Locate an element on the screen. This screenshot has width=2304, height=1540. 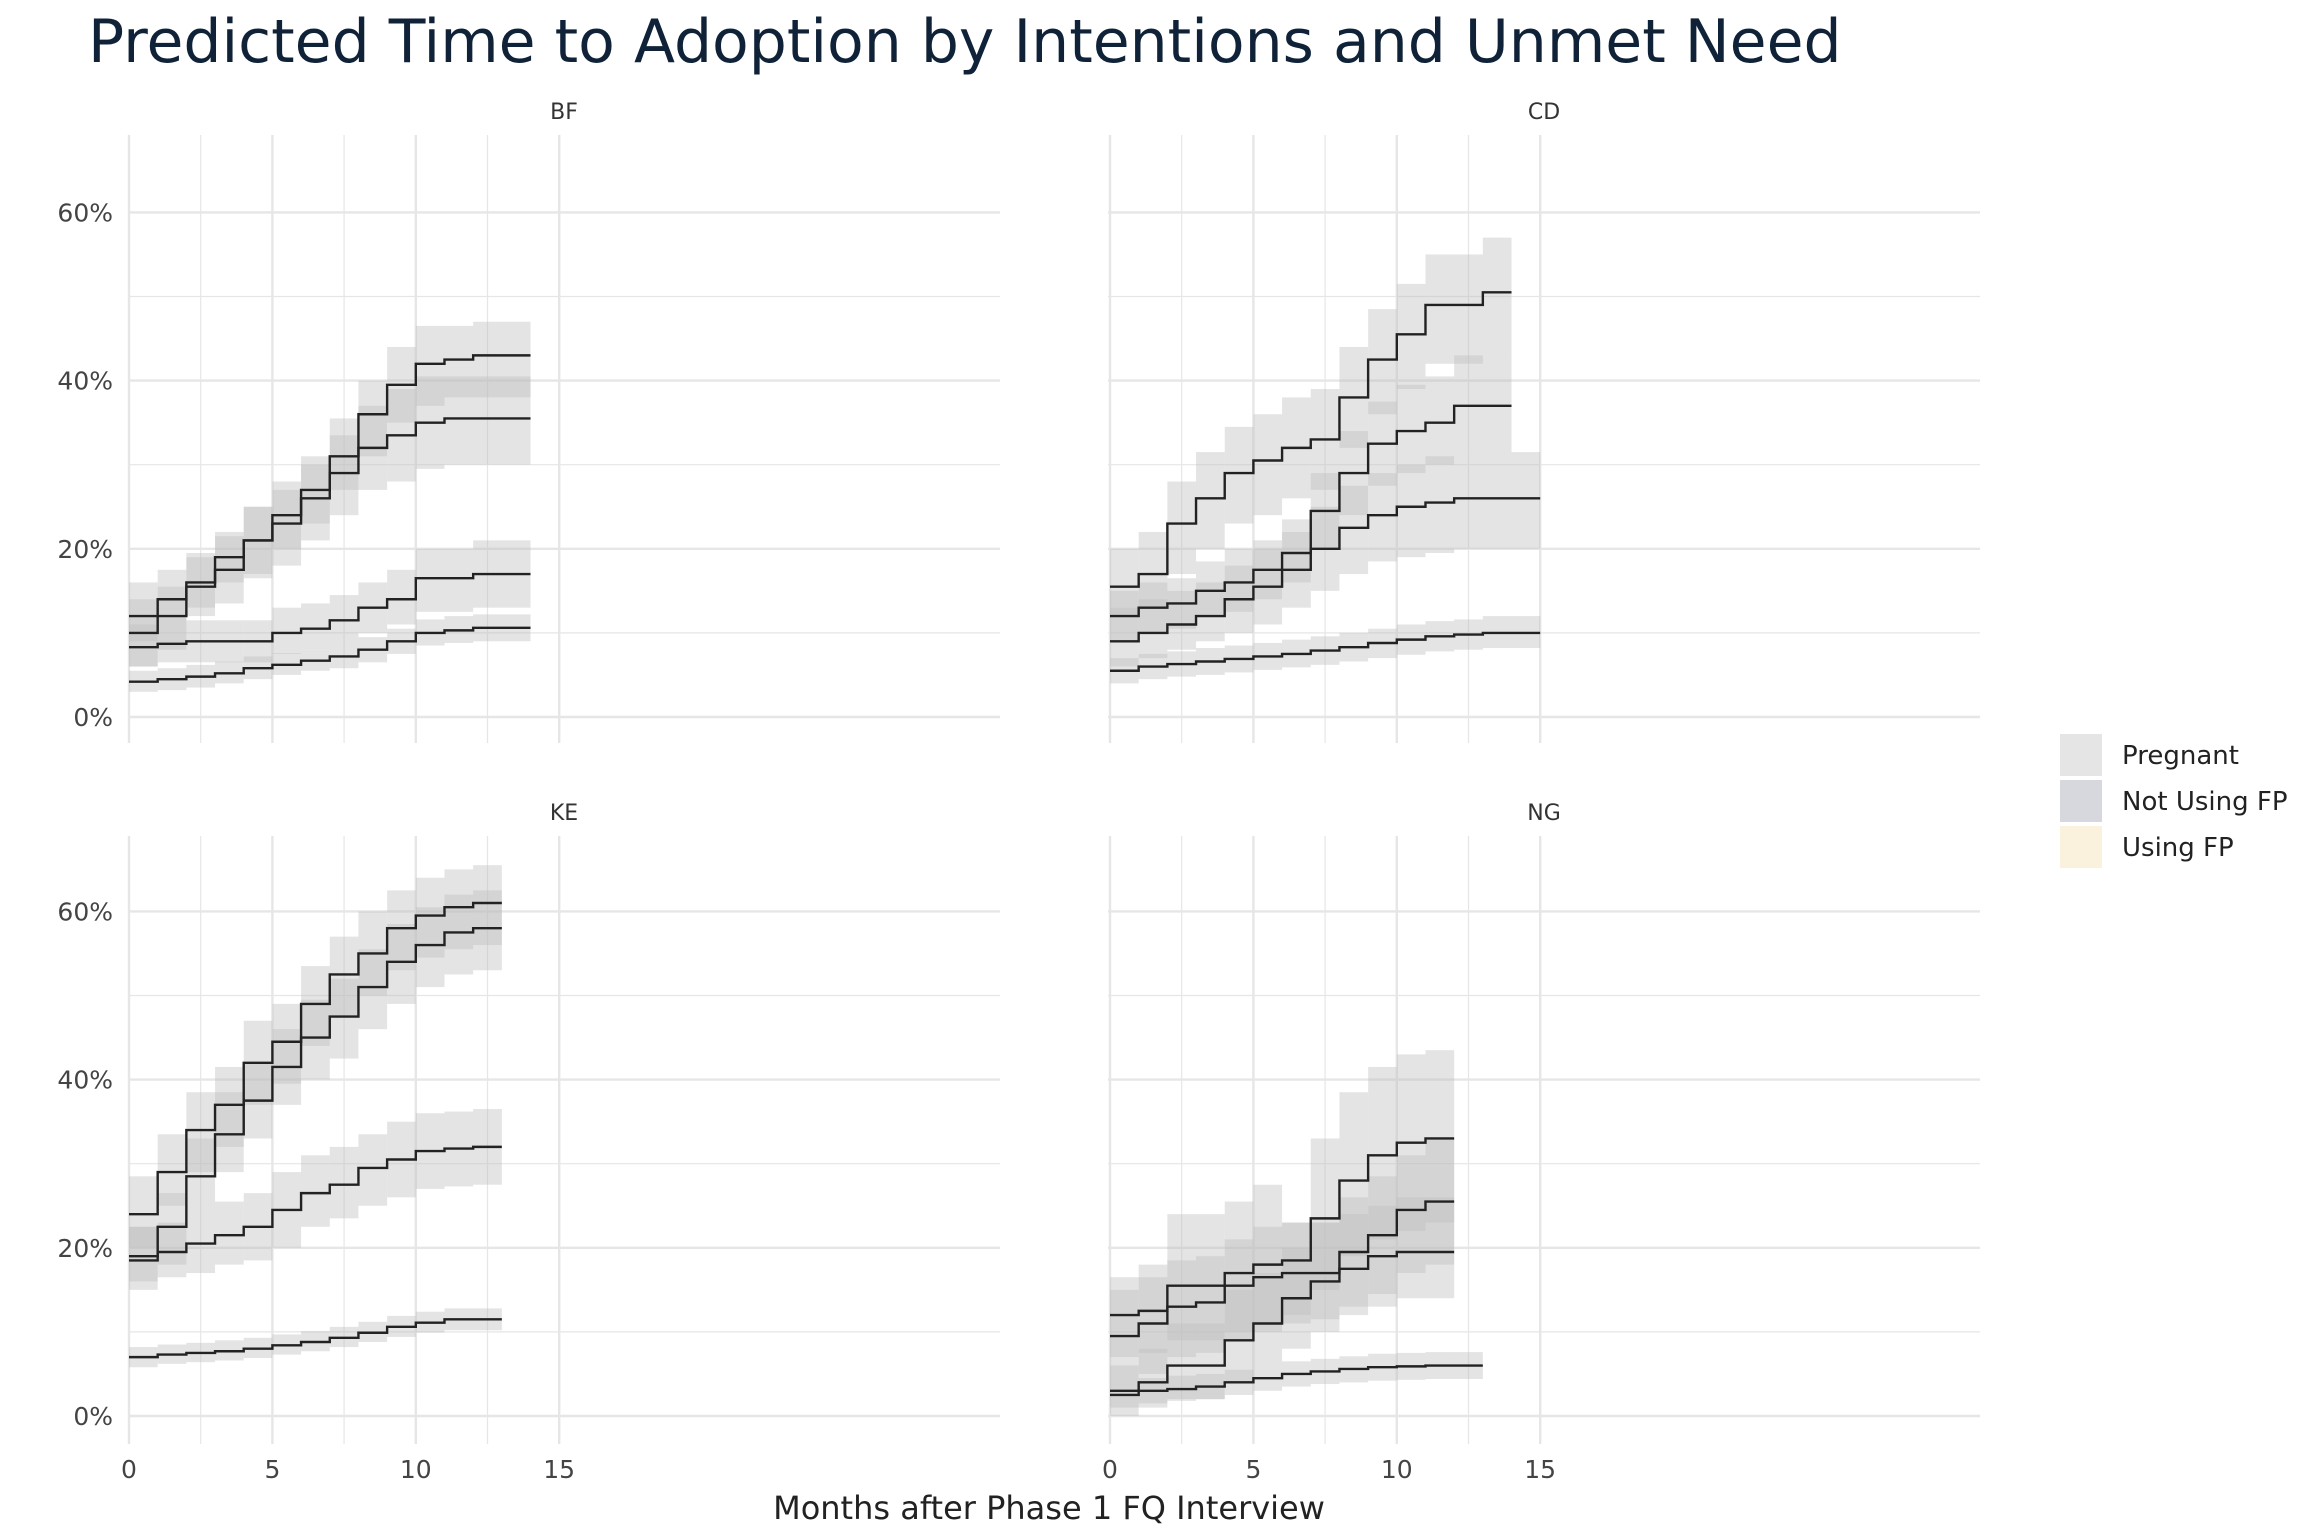
facet-label: NG is located at coordinates (1544, 813).